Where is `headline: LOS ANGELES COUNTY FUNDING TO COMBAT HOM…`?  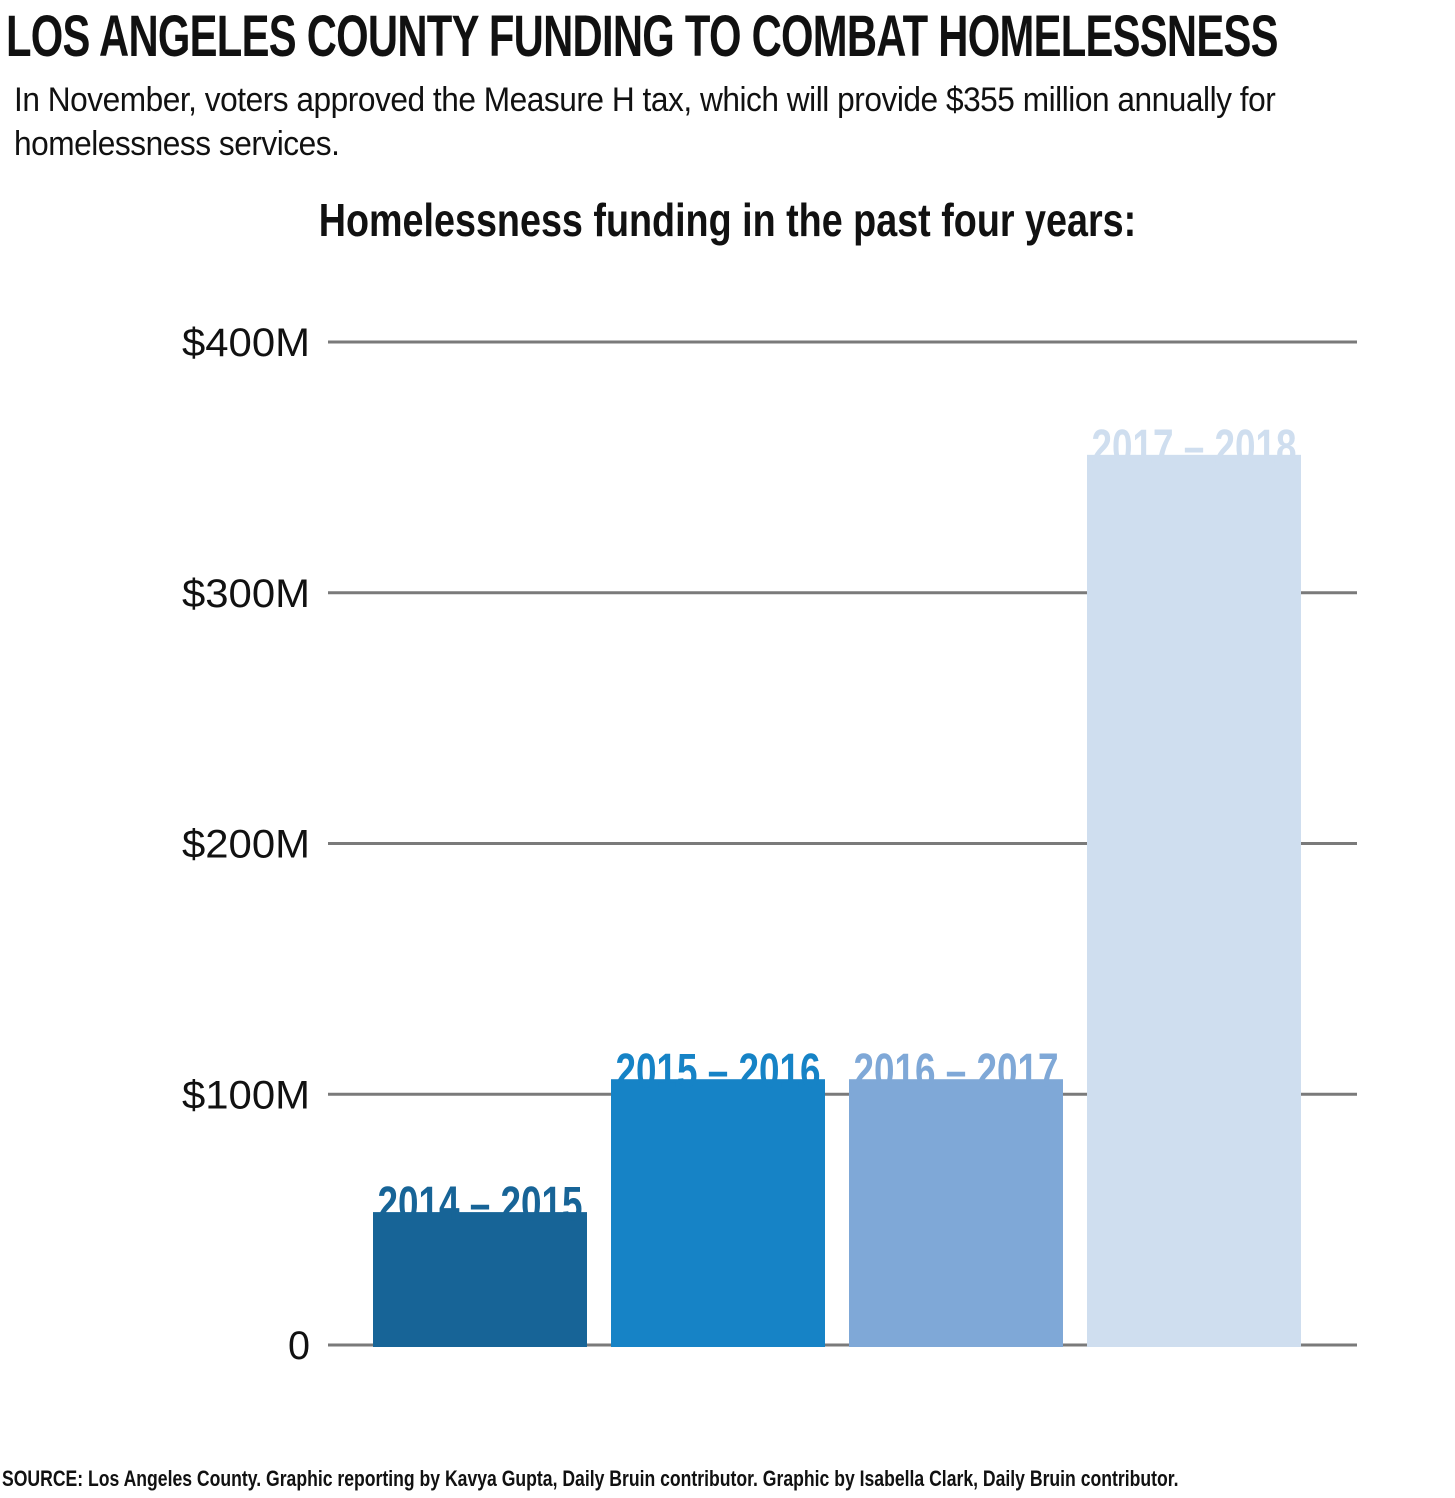
headline: LOS ANGELES COUNTY FUNDING TO COMBAT HOM… is located at coordinates (642, 36).